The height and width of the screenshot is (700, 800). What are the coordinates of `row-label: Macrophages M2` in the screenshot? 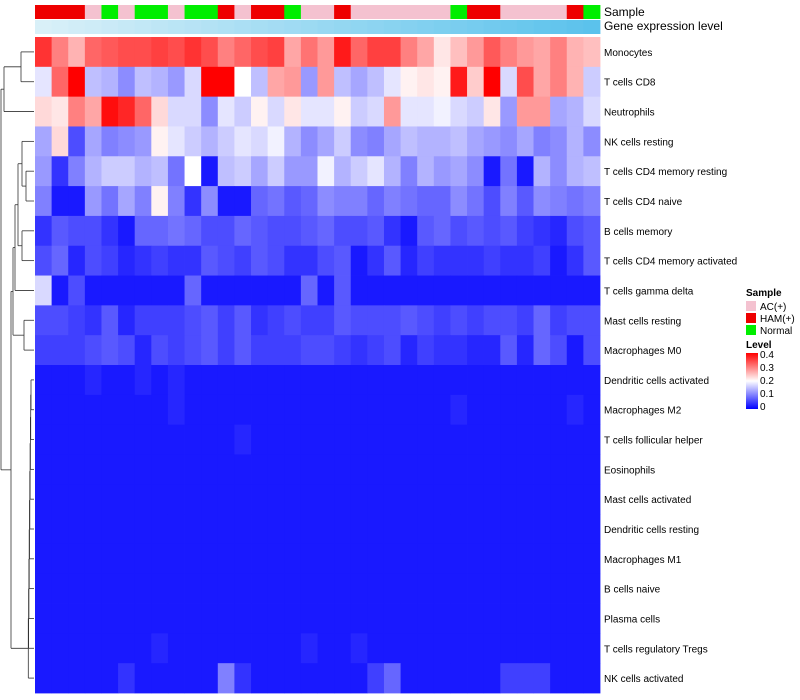 It's located at (643, 411).